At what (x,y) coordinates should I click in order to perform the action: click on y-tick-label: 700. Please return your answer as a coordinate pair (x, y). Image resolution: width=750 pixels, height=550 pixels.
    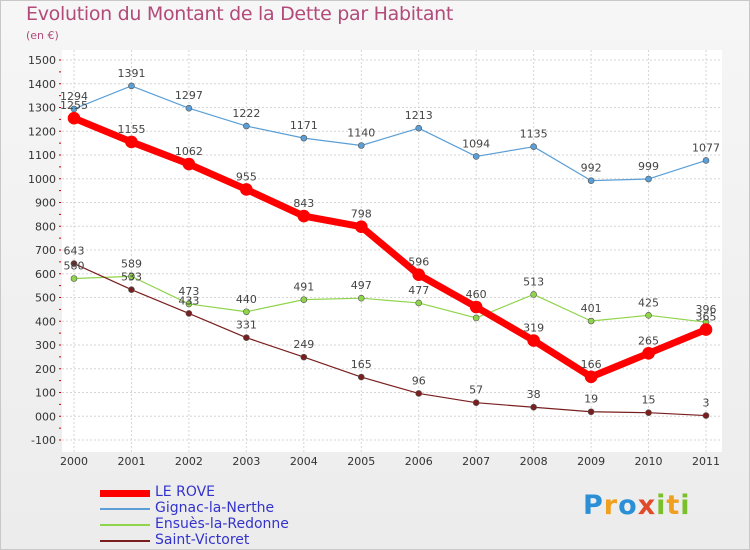
    Looking at the image, I should click on (45, 250).